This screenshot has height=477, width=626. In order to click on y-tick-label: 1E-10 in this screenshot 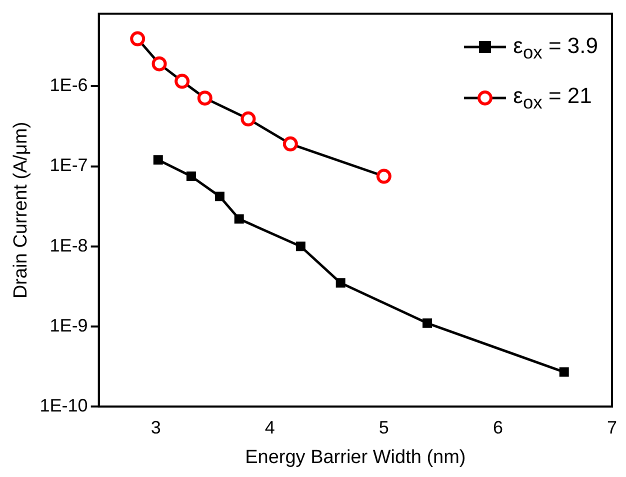, I will do `click(64, 406)`.